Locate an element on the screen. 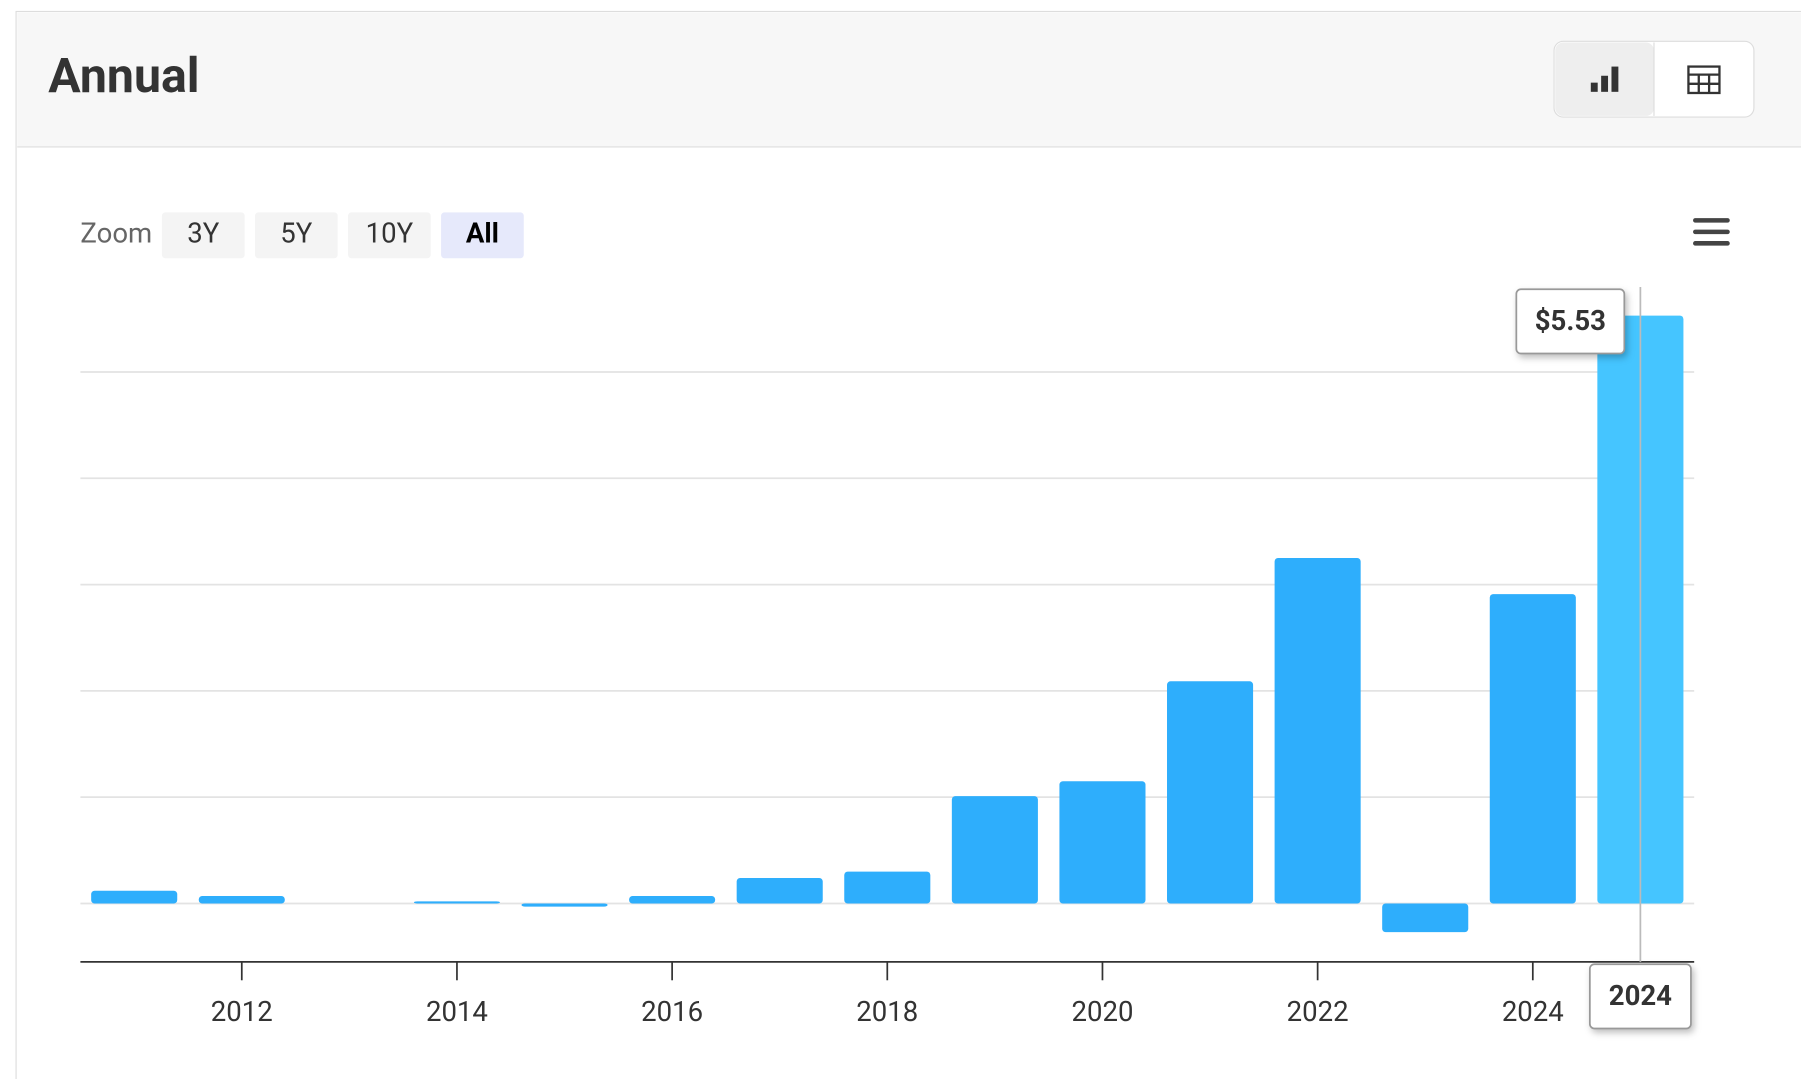  tooltip-value: $5.53 is located at coordinates (1570, 320).